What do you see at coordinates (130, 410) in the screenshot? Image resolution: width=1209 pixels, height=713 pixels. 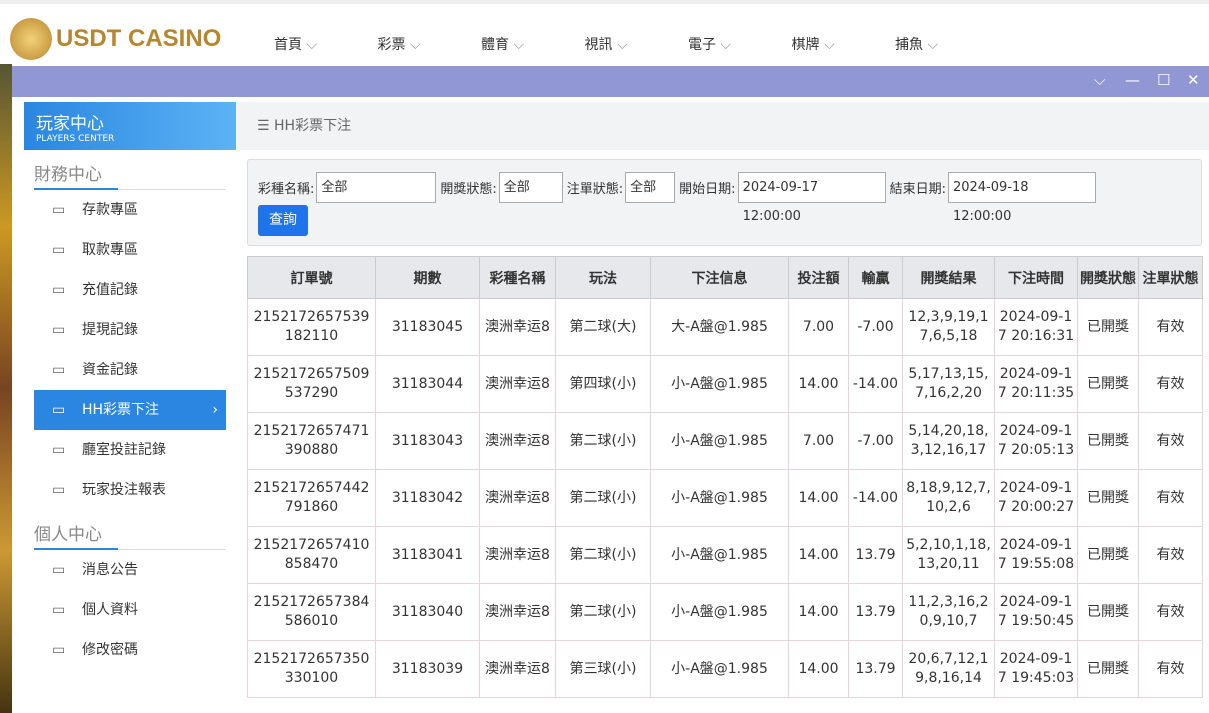 I see `menu-item: HH彩票下注` at bounding box center [130, 410].